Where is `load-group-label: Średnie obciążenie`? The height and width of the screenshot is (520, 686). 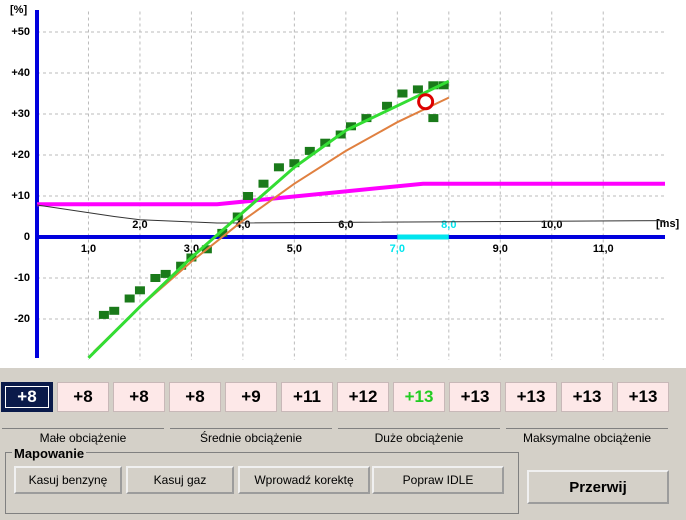 load-group-label: Średnie obciążenie is located at coordinates (251, 436).